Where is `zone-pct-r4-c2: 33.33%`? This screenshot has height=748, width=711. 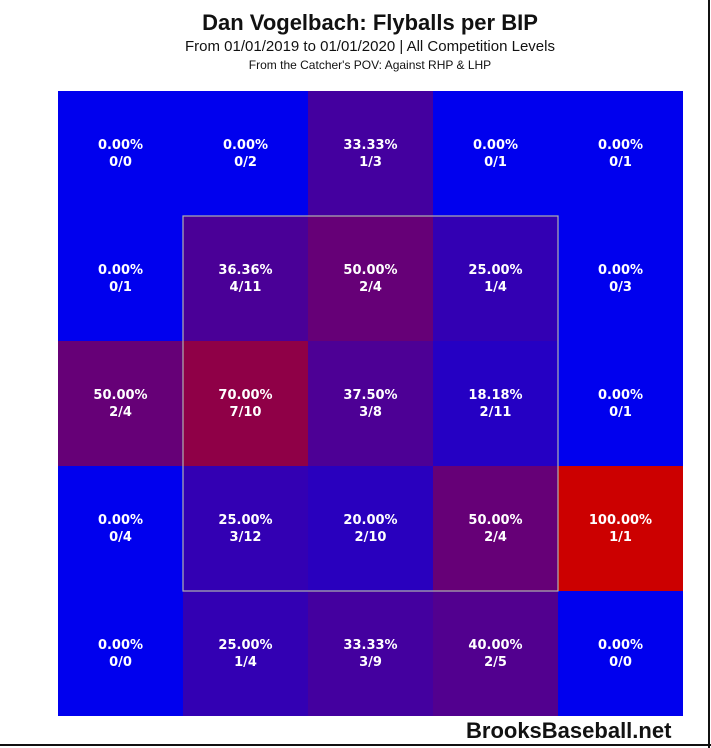
zone-pct-r4-c2: 33.33% is located at coordinates (370, 645).